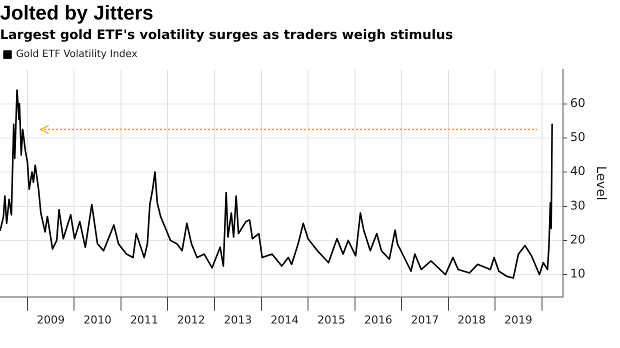  Describe the element at coordinates (284, 319) in the screenshot. I see `x-tick-label: 2014` at that location.